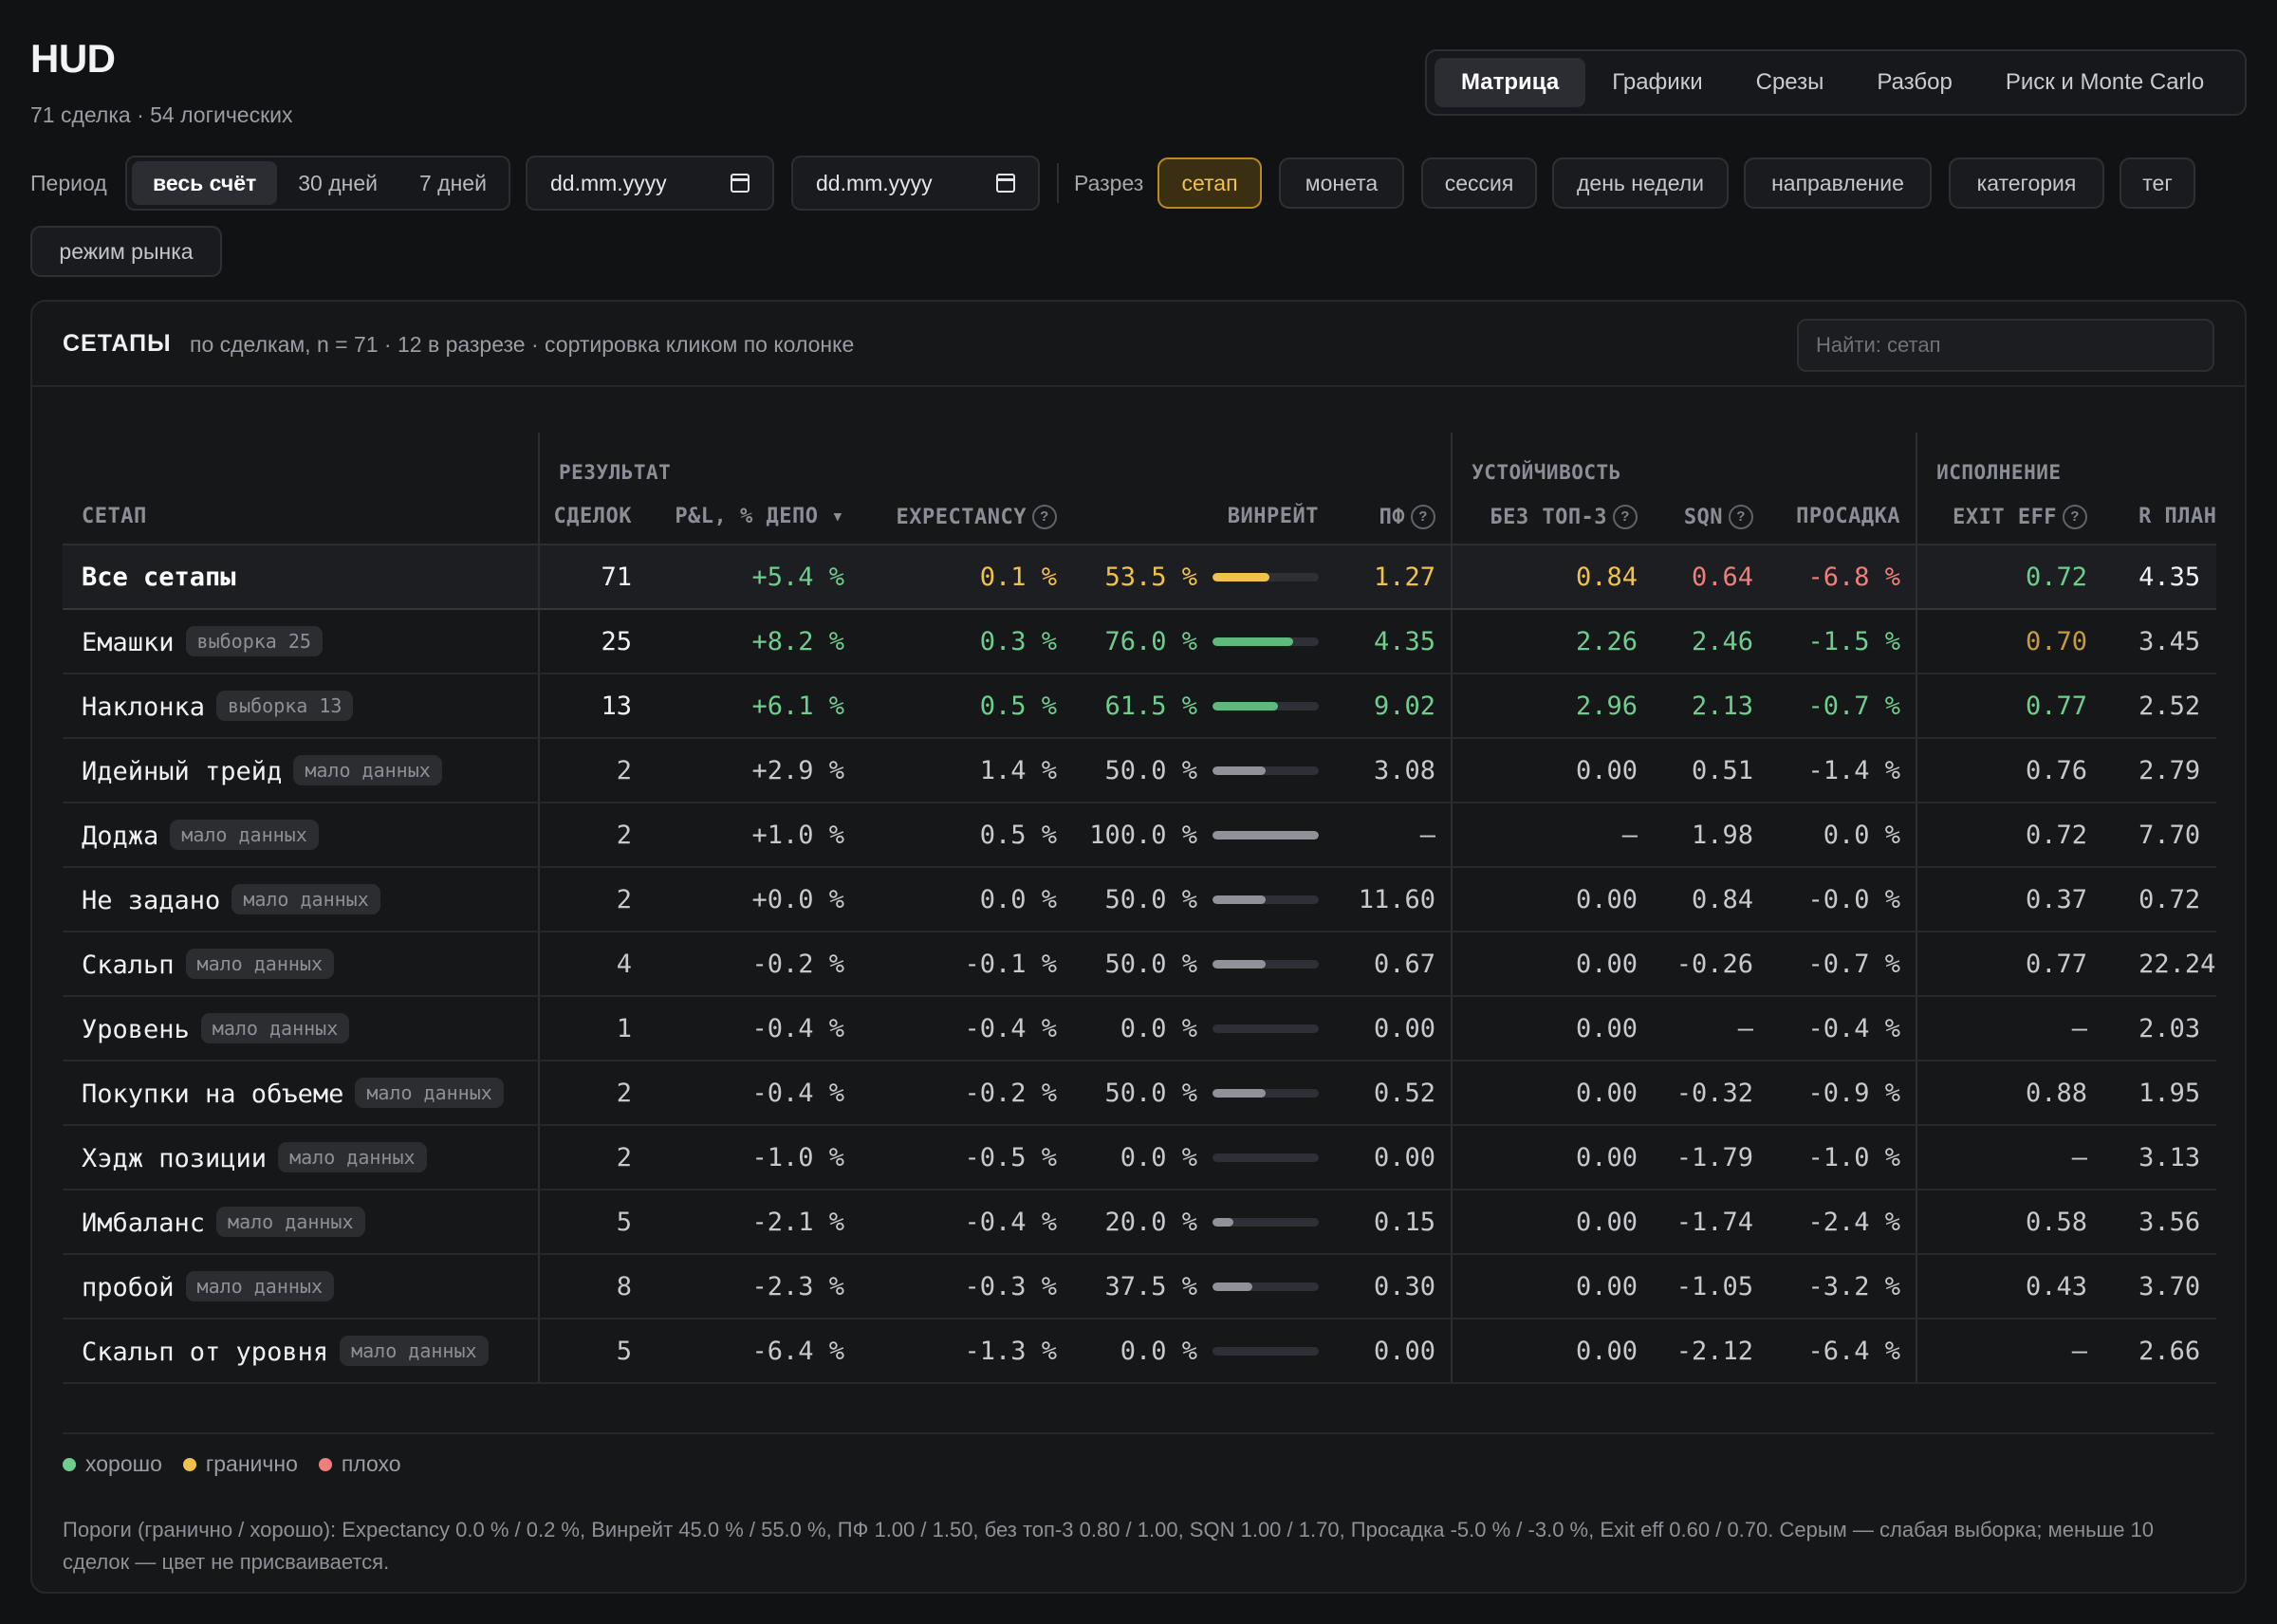 The width and height of the screenshot is (2277, 1624). I want to click on period-option-all: весь счёт, so click(205, 183).